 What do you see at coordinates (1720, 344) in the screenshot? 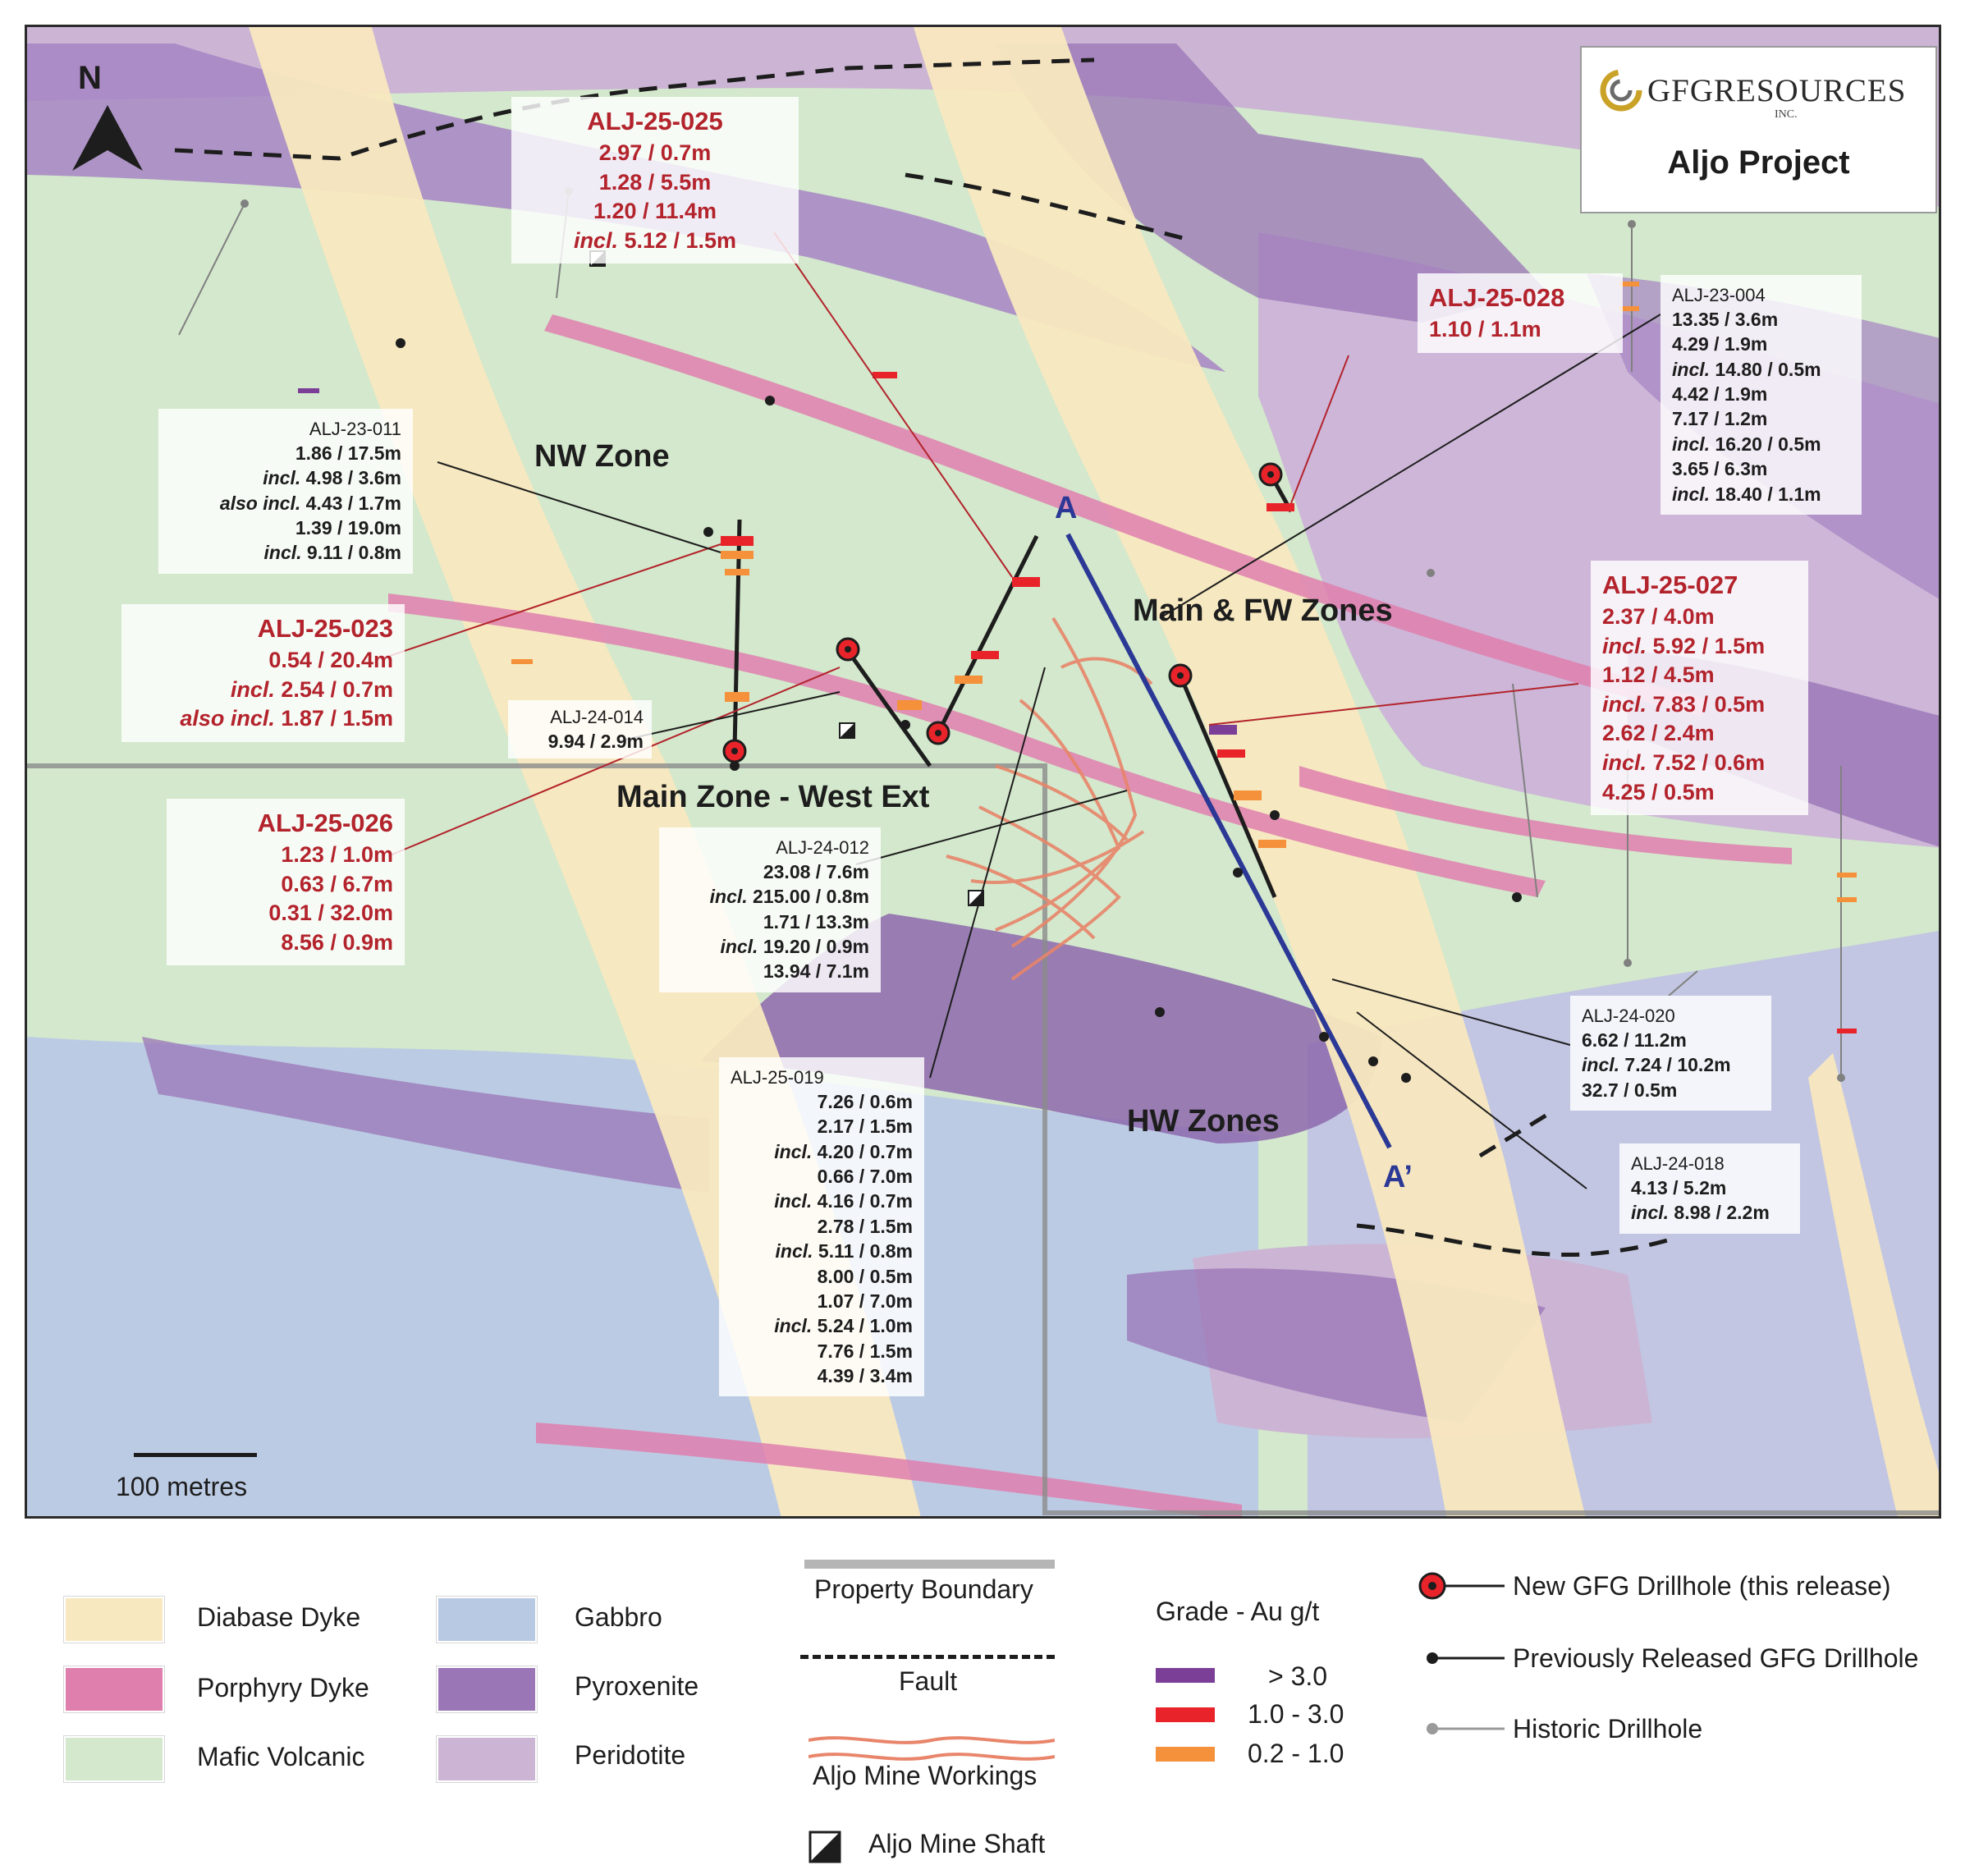
I see `intercept: 4.29 / 1.9m` at bounding box center [1720, 344].